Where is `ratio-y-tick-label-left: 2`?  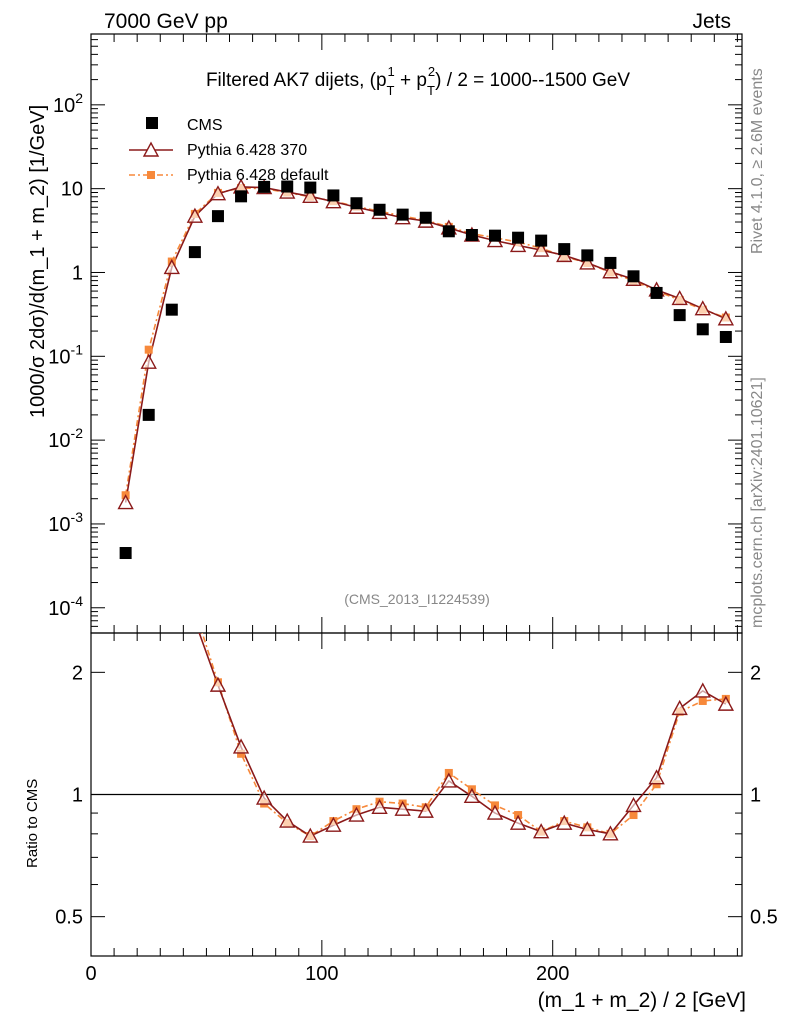
ratio-y-tick-label-left: 2 is located at coordinates (77, 673).